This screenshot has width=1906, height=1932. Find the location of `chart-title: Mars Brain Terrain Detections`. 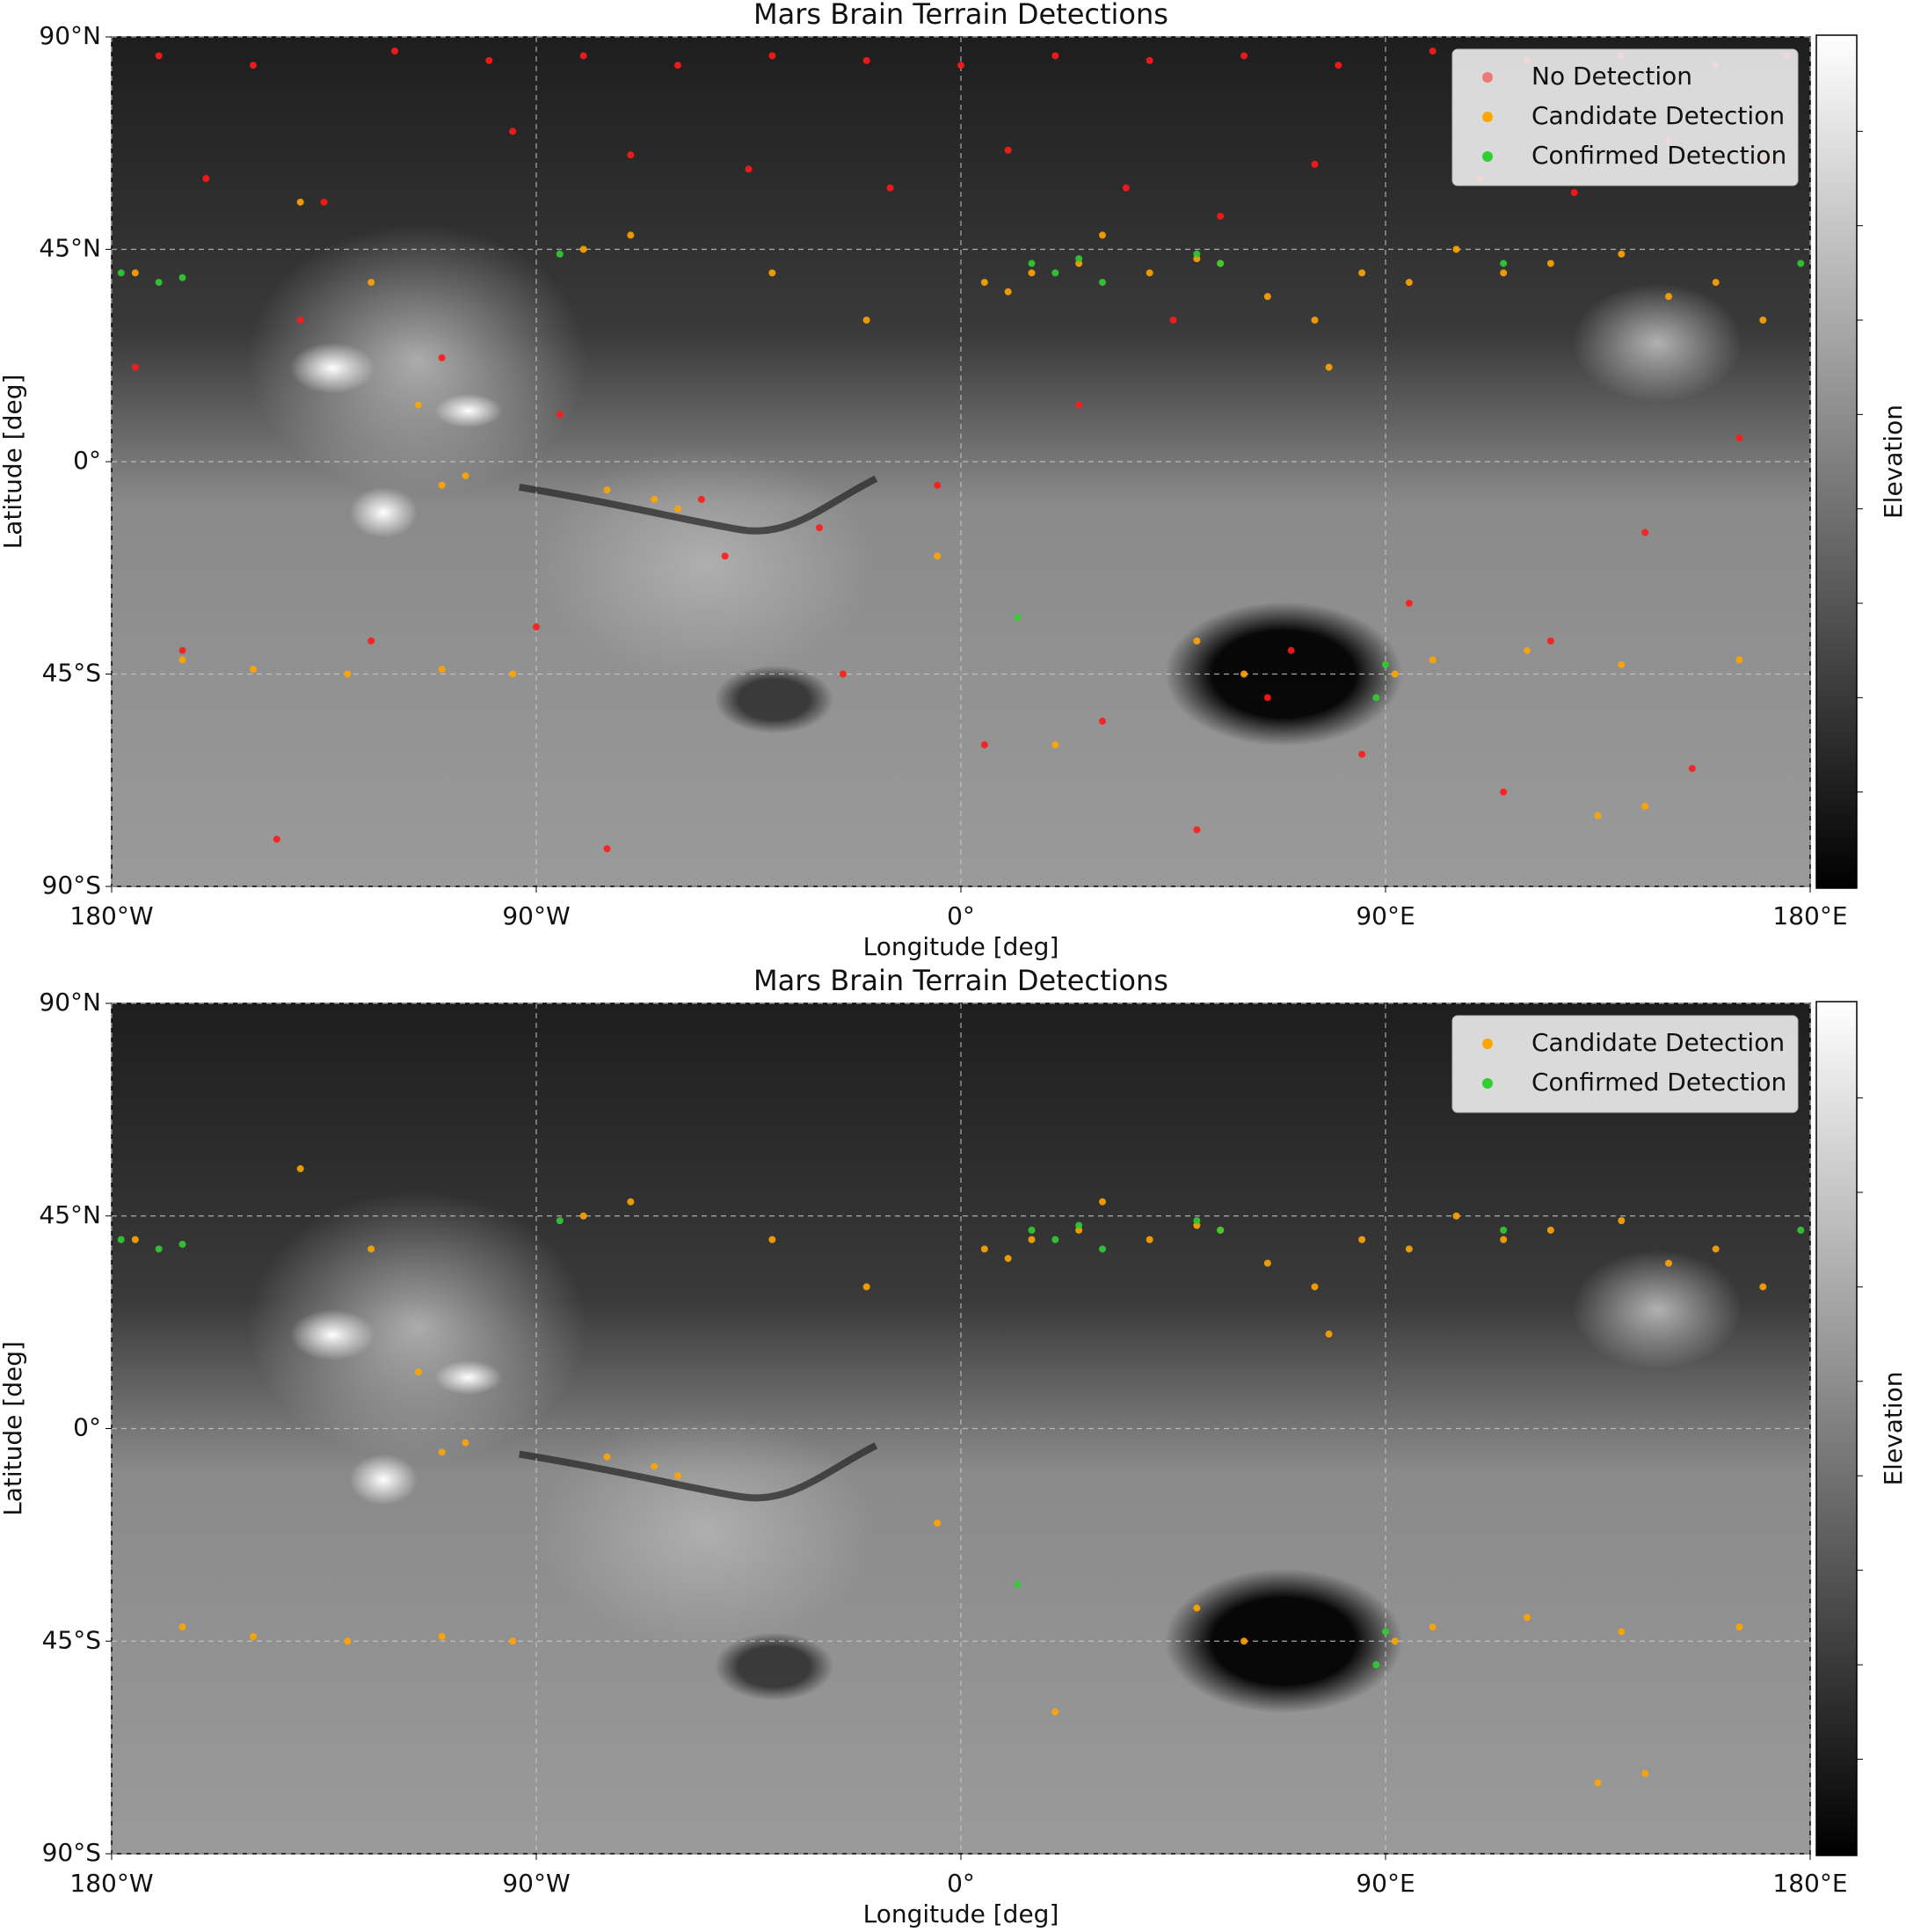

chart-title: Mars Brain Terrain Detections is located at coordinates (961, 16).